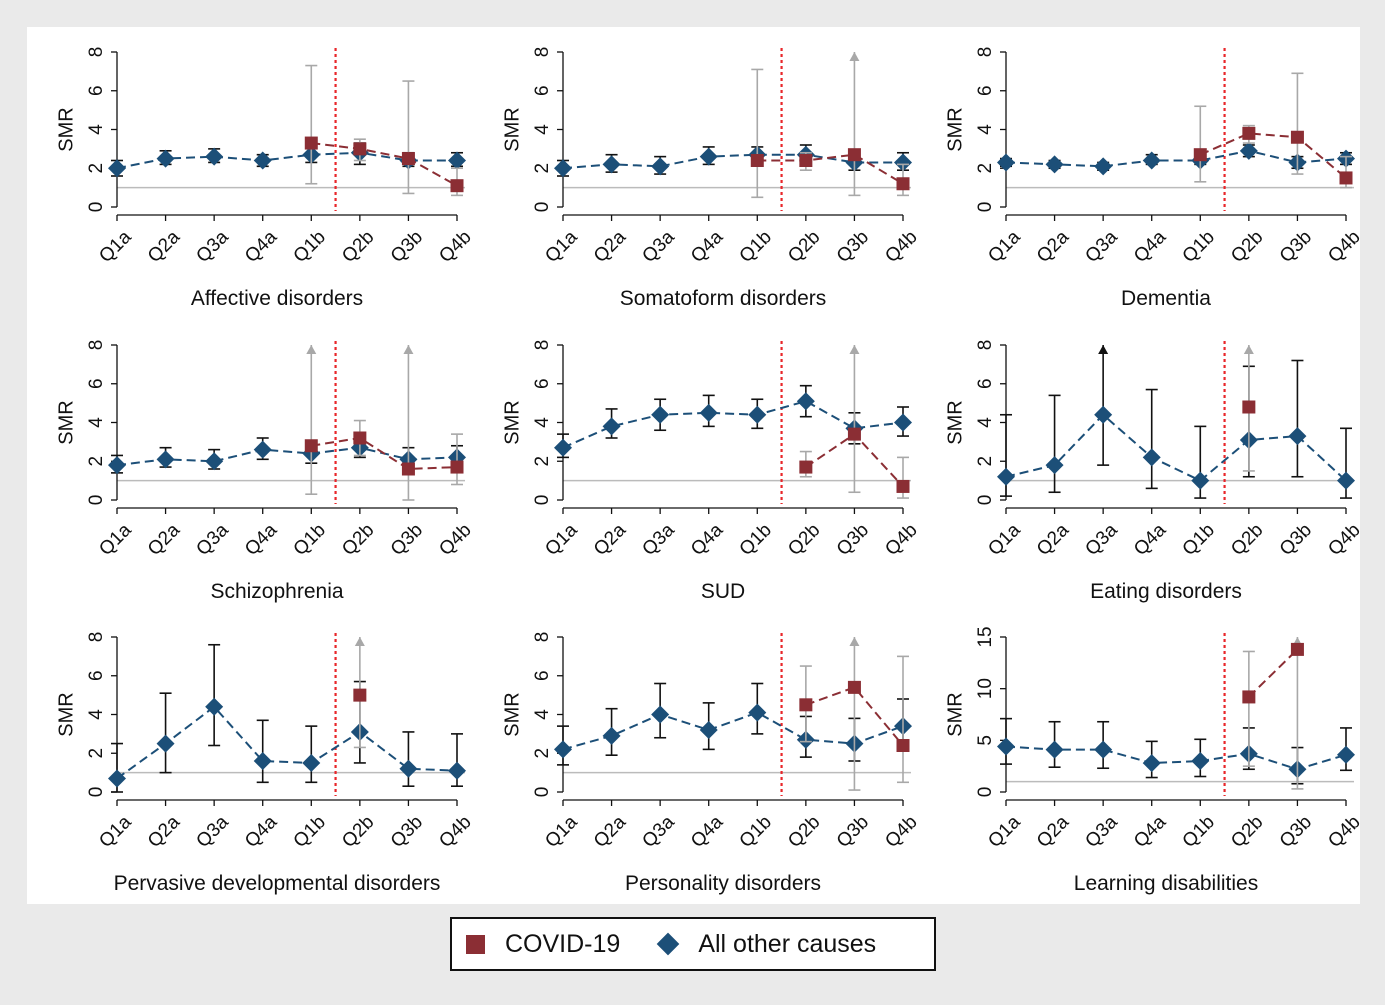 Image resolution: width=1385 pixels, height=1005 pixels. I want to click on panel-title: Learning disabilities, so click(1166, 883).